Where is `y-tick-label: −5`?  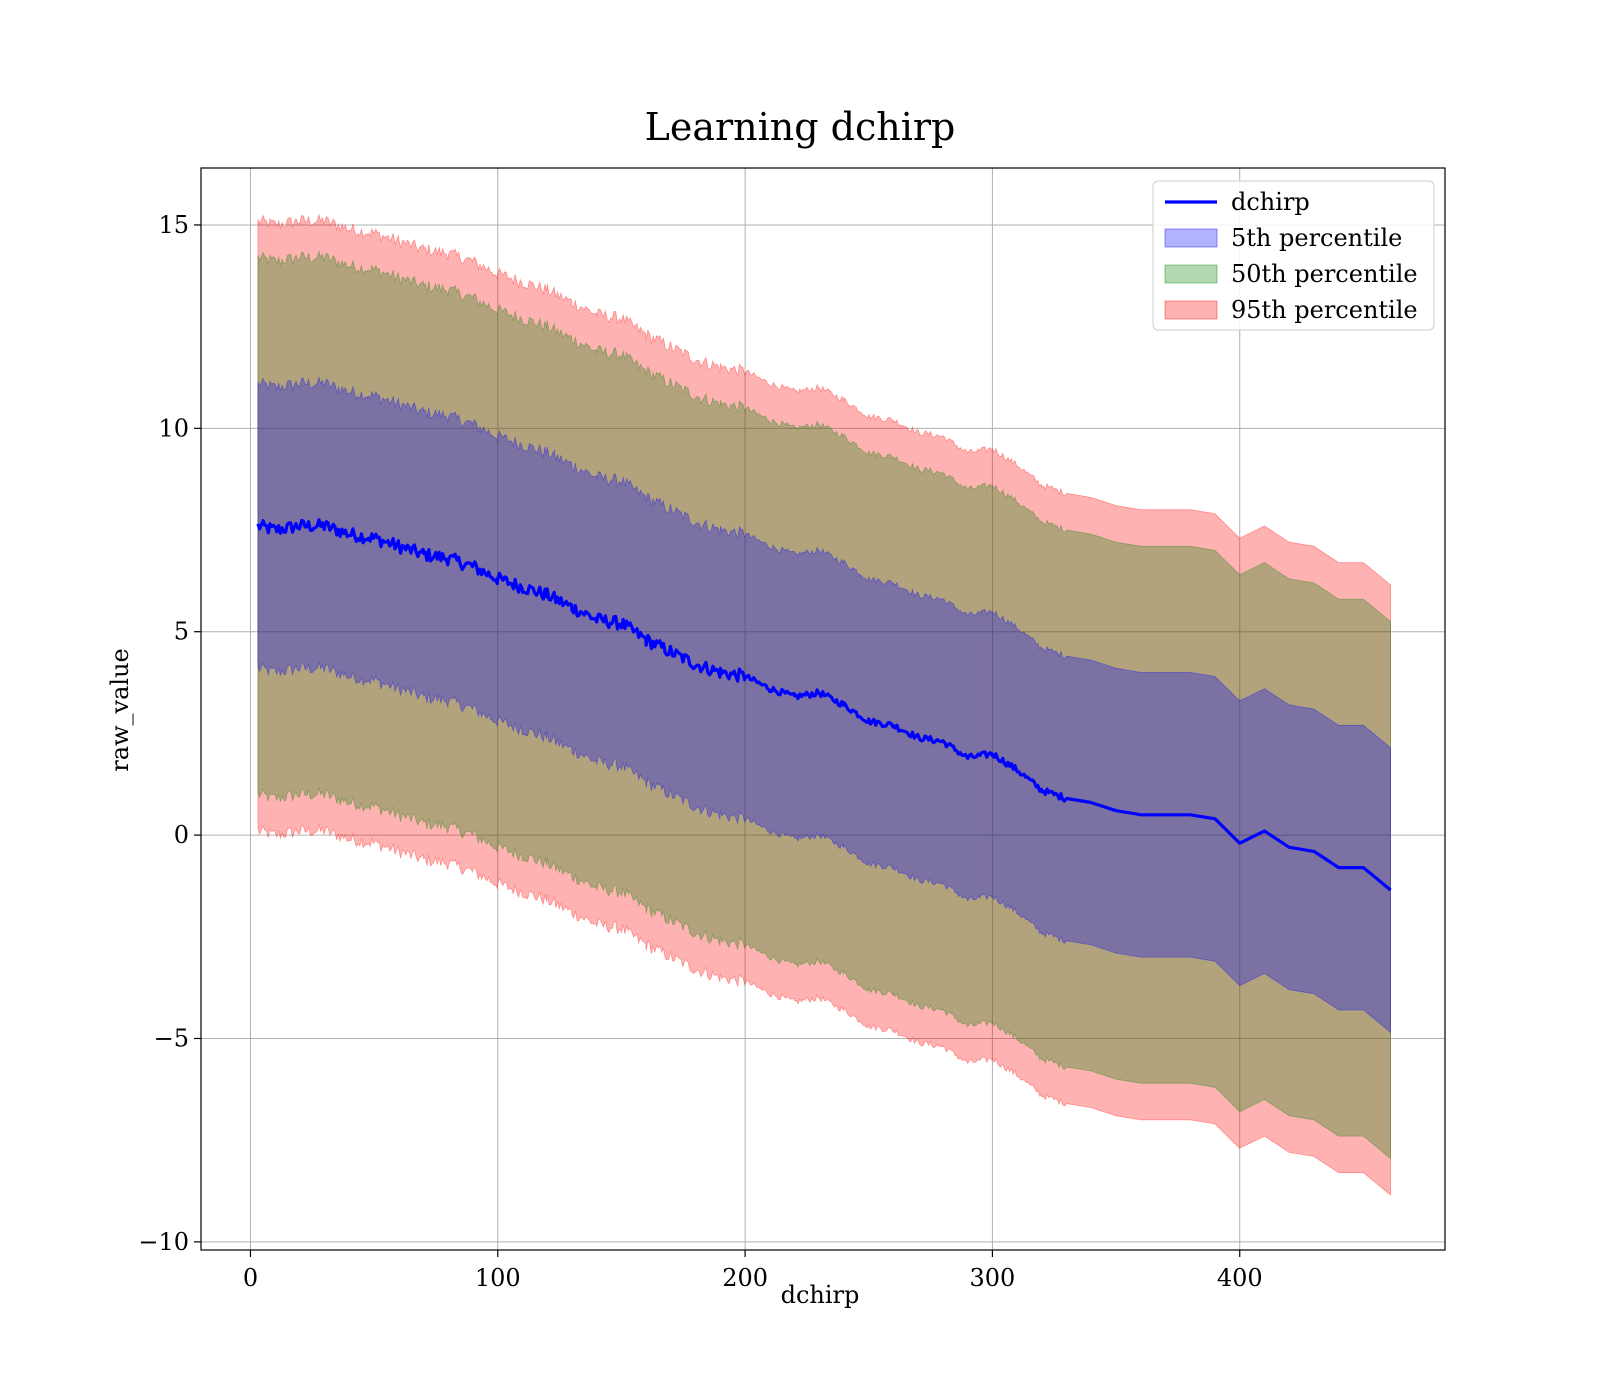 y-tick-label: −5 is located at coordinates (171, 1038).